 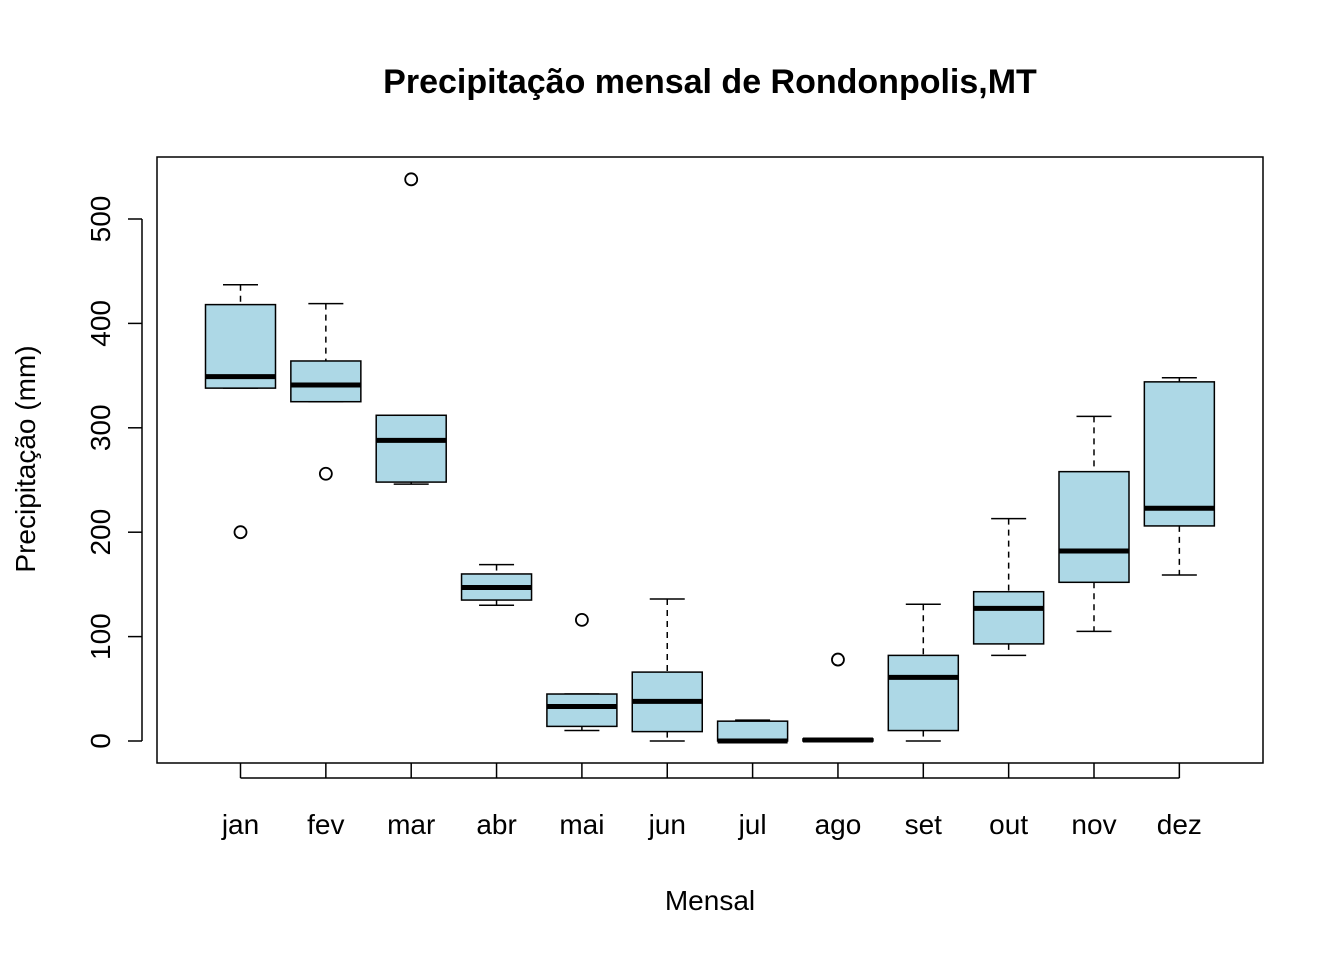 What do you see at coordinates (240, 412) in the screenshot?
I see `box-jan` at bounding box center [240, 412].